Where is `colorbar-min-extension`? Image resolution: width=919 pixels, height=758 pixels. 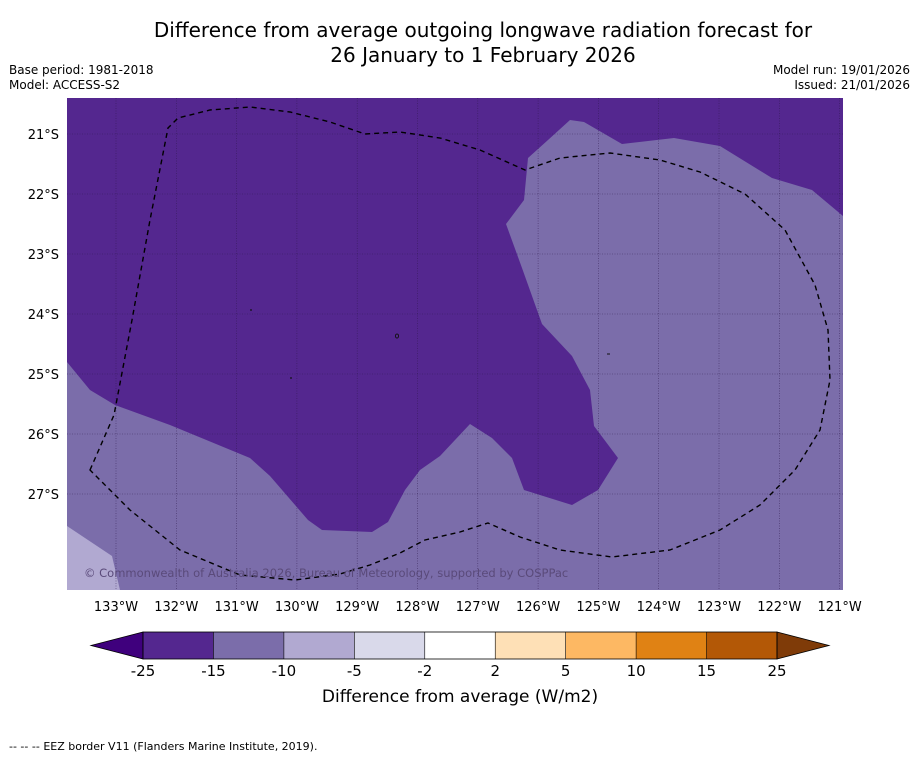 colorbar-min-extension is located at coordinates (116, 645).